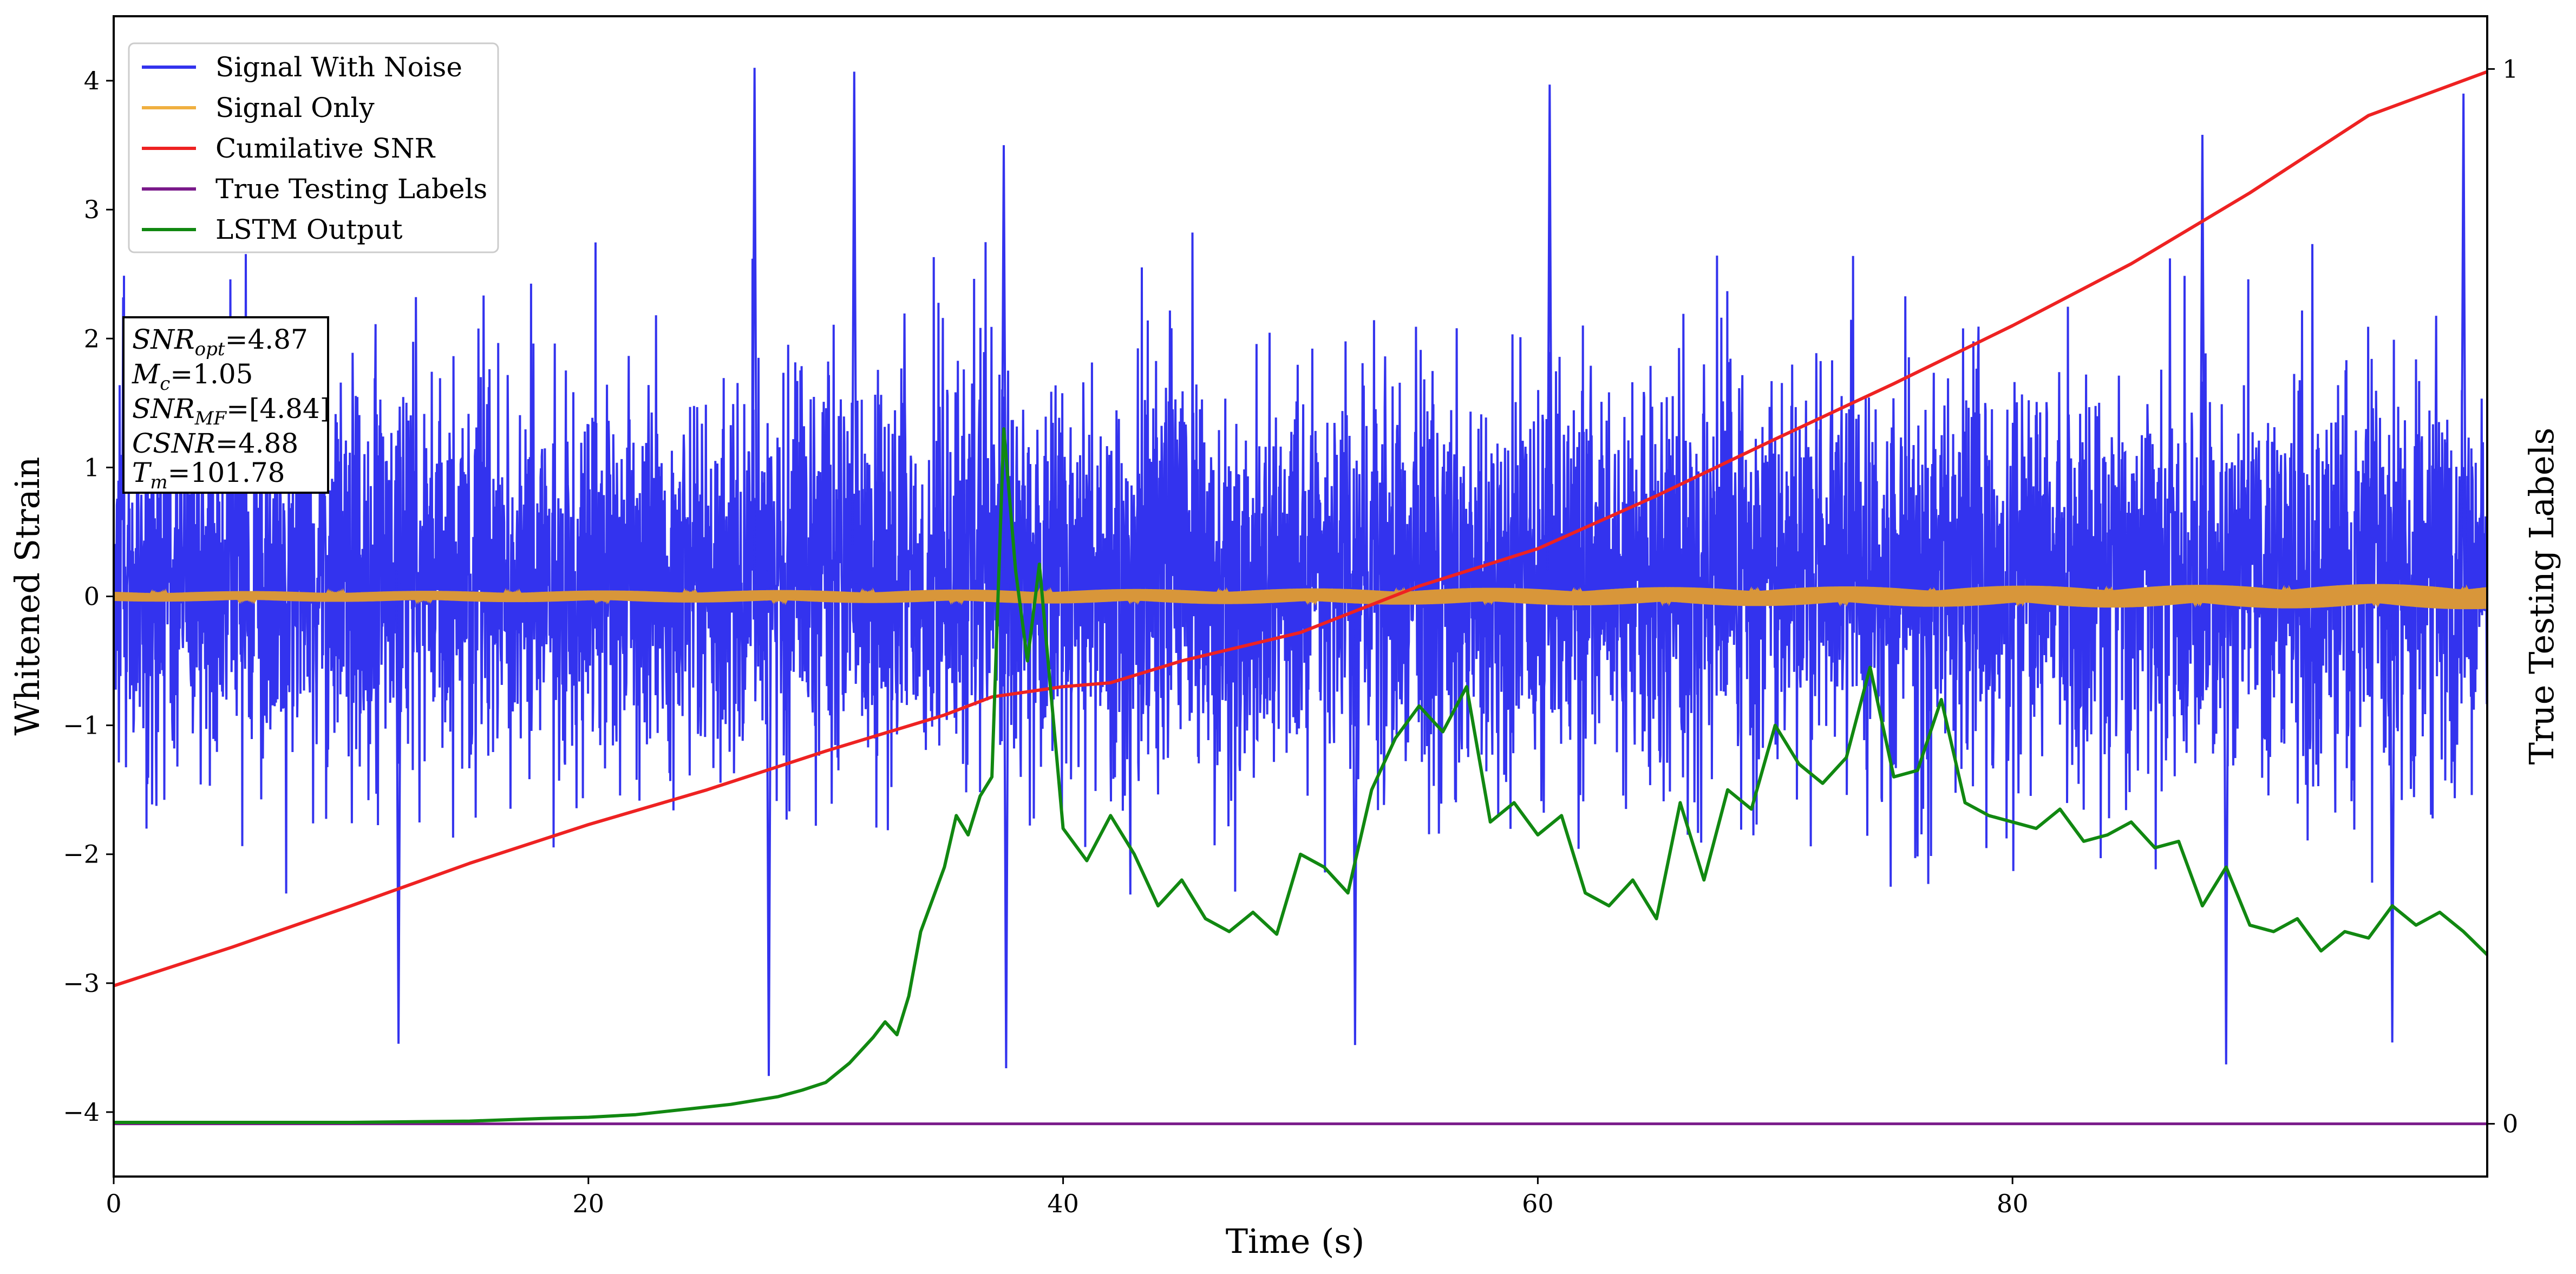 Image resolution: width=2576 pixels, height=1274 pixels. I want to click on legend-label: LSTM Output, so click(308, 229).